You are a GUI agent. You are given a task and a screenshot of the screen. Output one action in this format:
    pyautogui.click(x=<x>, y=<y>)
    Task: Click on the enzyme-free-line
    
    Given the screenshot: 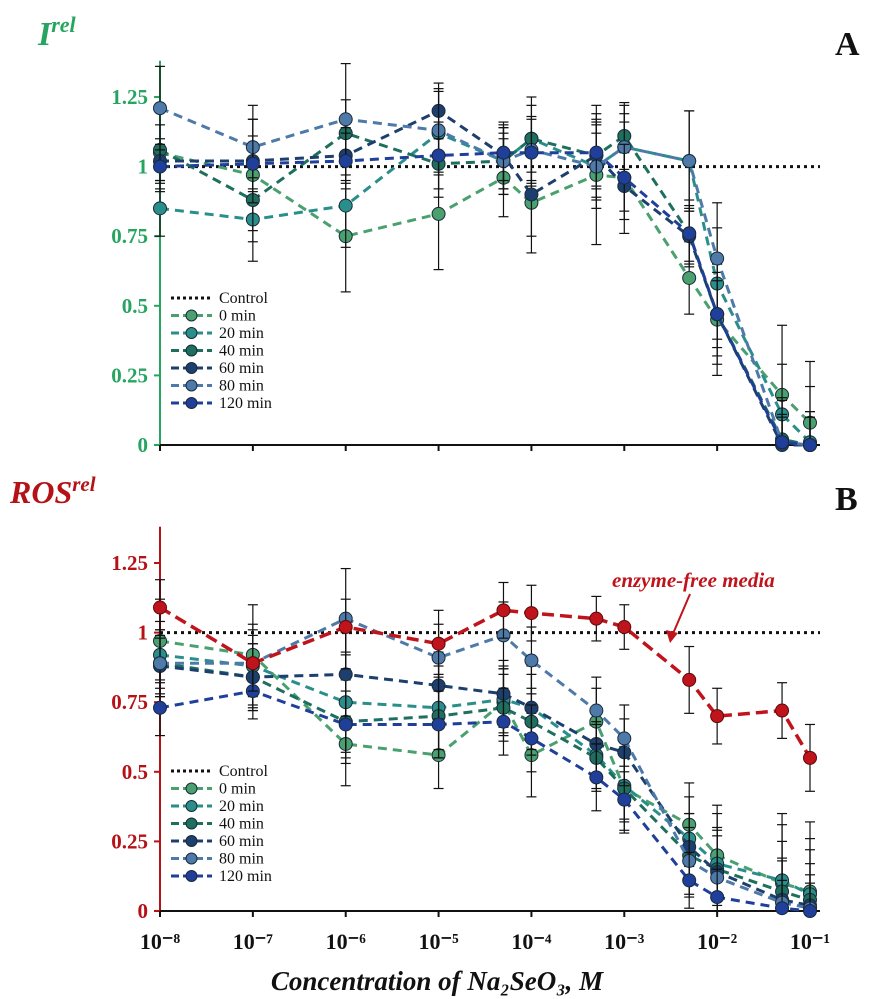 What is the action you would take?
    pyautogui.click(x=485, y=682)
    